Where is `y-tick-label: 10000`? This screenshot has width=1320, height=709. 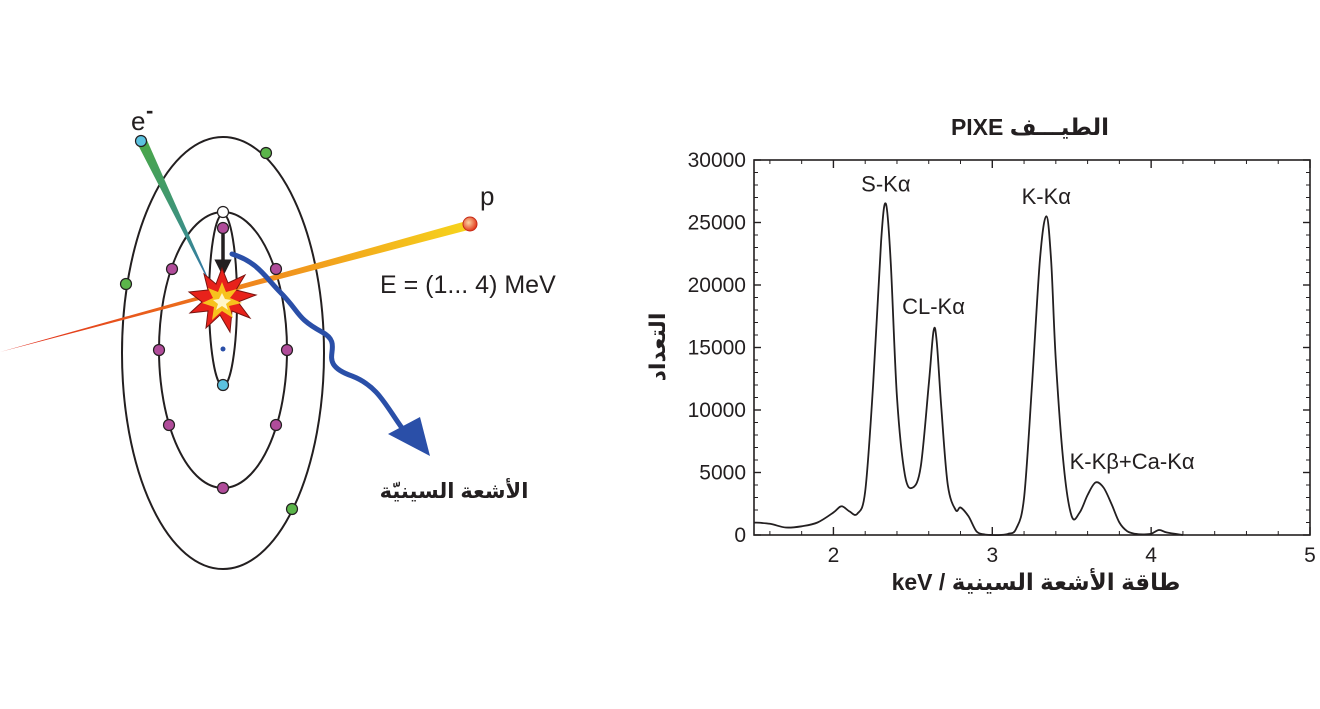
y-tick-label: 10000 is located at coordinates (717, 410).